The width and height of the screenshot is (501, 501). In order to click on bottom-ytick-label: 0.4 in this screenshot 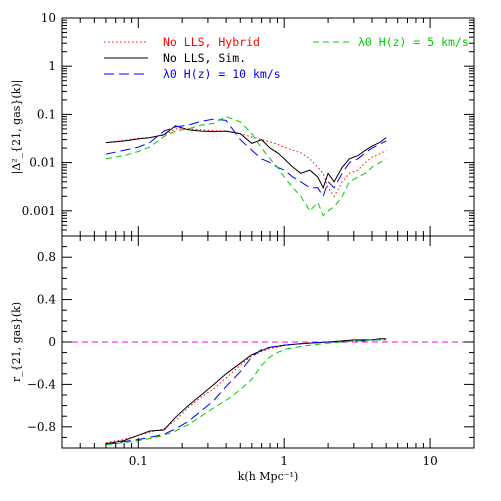, I will do `click(46, 300)`.